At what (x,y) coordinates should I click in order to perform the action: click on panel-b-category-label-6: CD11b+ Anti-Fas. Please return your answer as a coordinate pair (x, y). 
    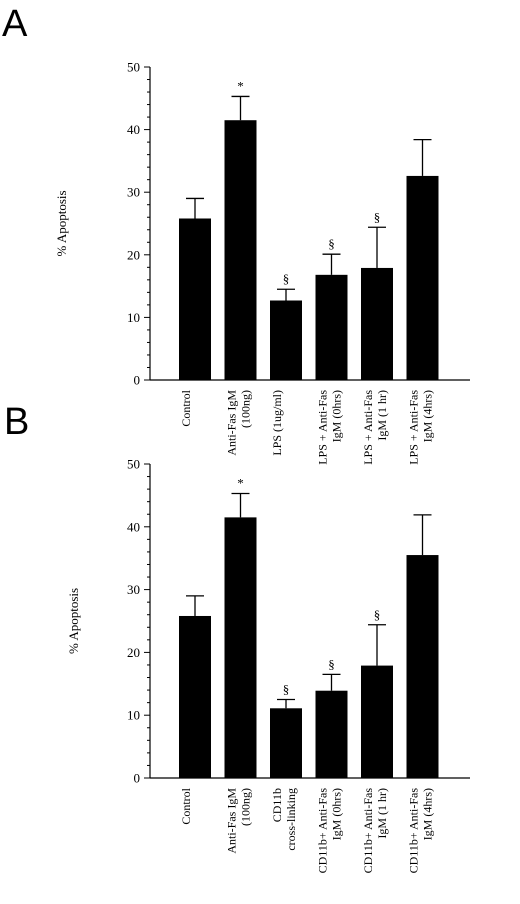
    Looking at the image, I should click on (414, 831).